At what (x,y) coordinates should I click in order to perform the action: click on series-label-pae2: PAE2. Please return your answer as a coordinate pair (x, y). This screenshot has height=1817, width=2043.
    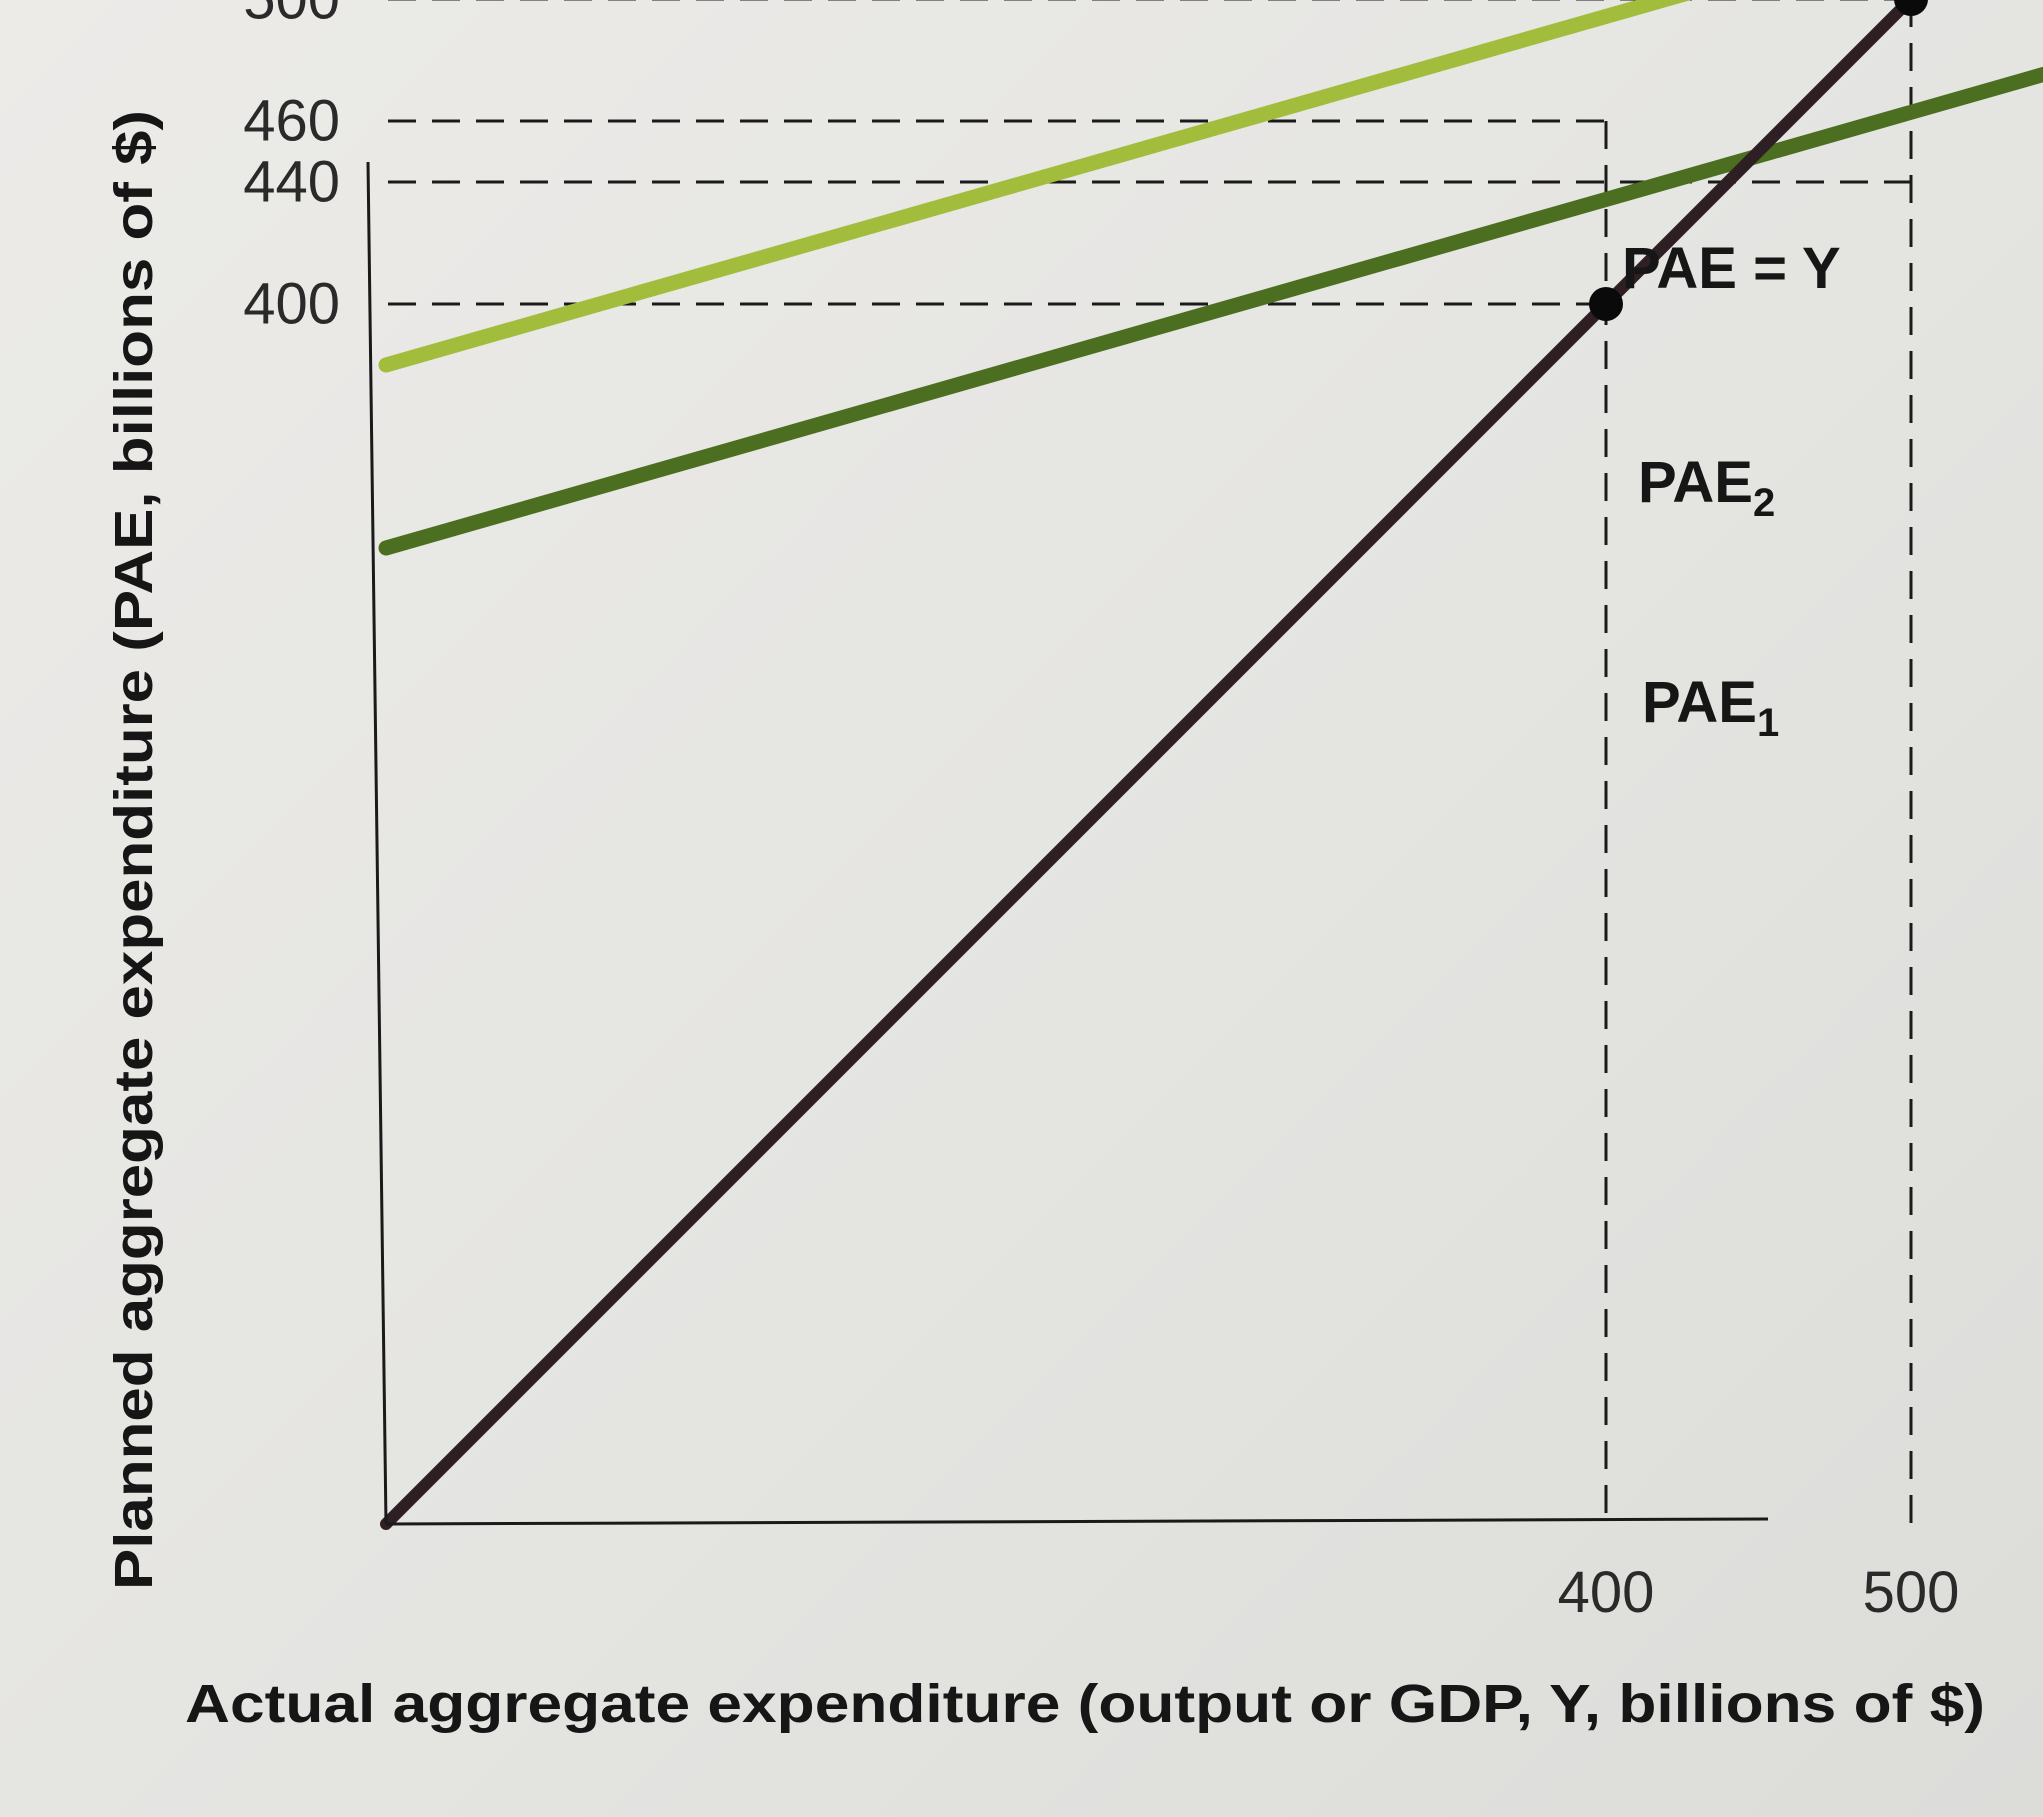
    Looking at the image, I should click on (1706, 487).